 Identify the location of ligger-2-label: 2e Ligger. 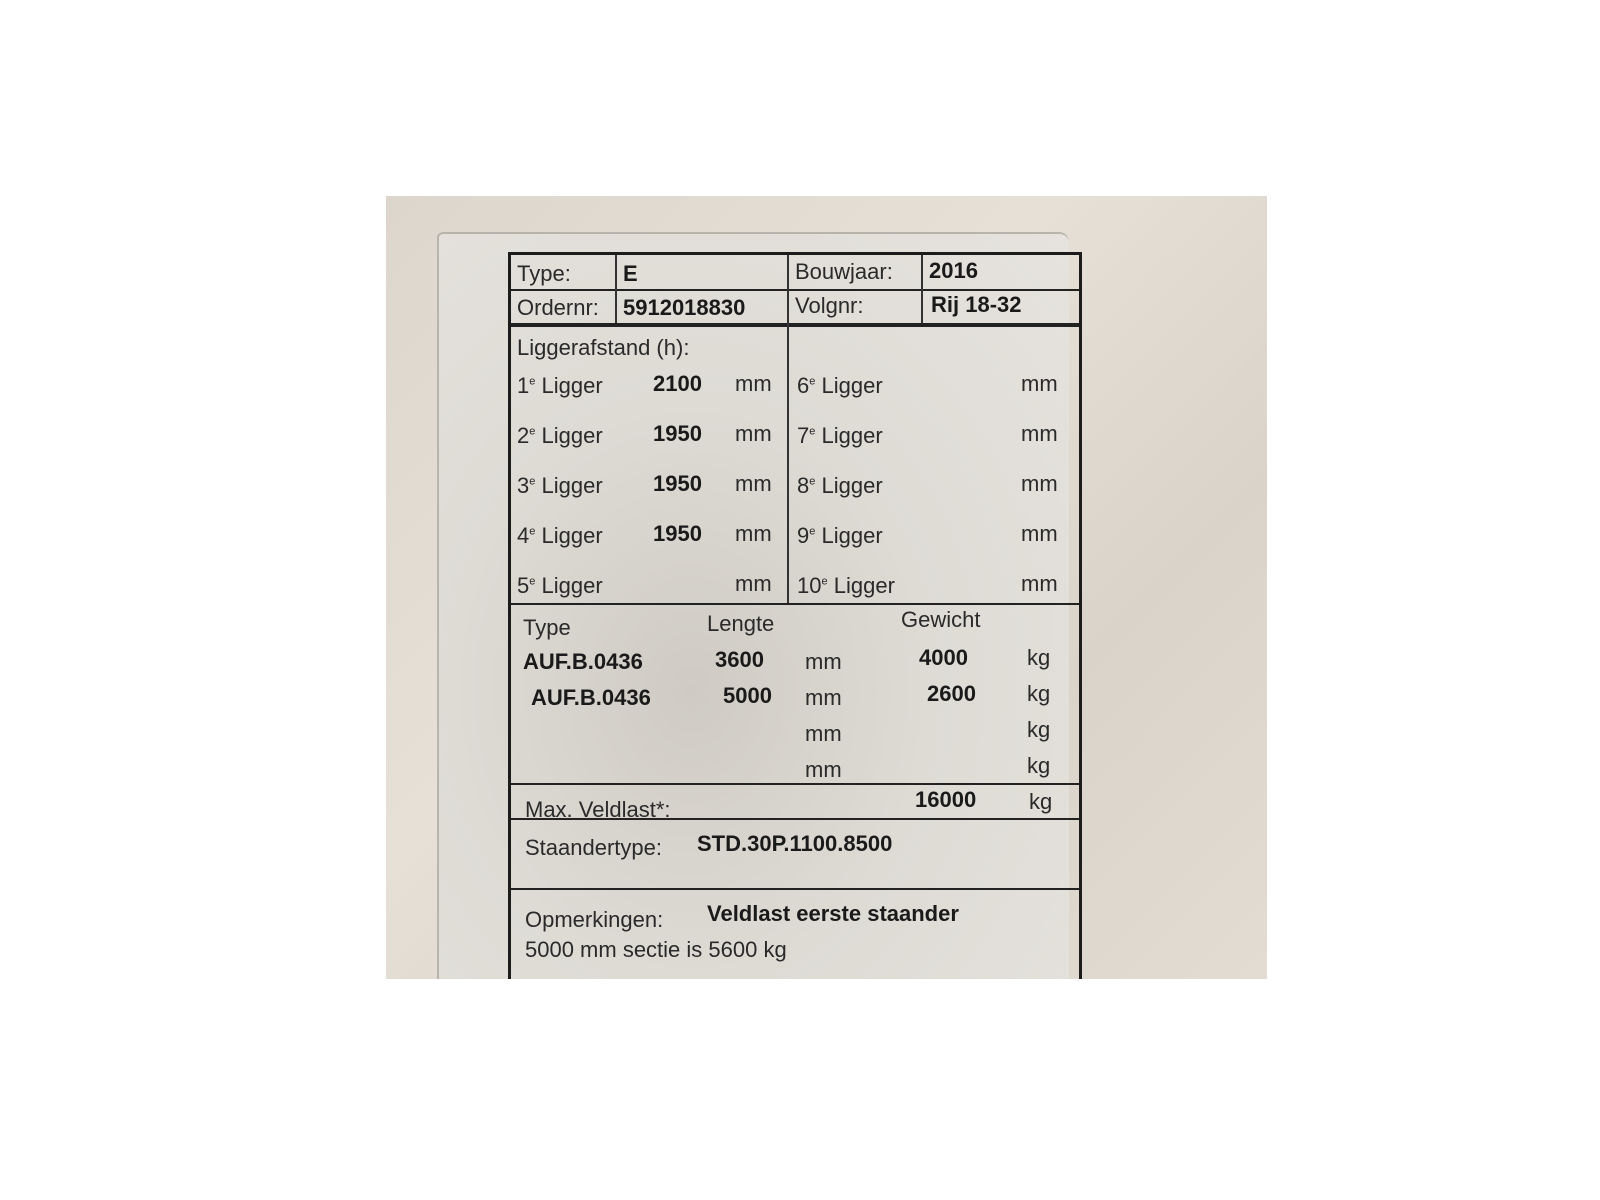
(560, 436).